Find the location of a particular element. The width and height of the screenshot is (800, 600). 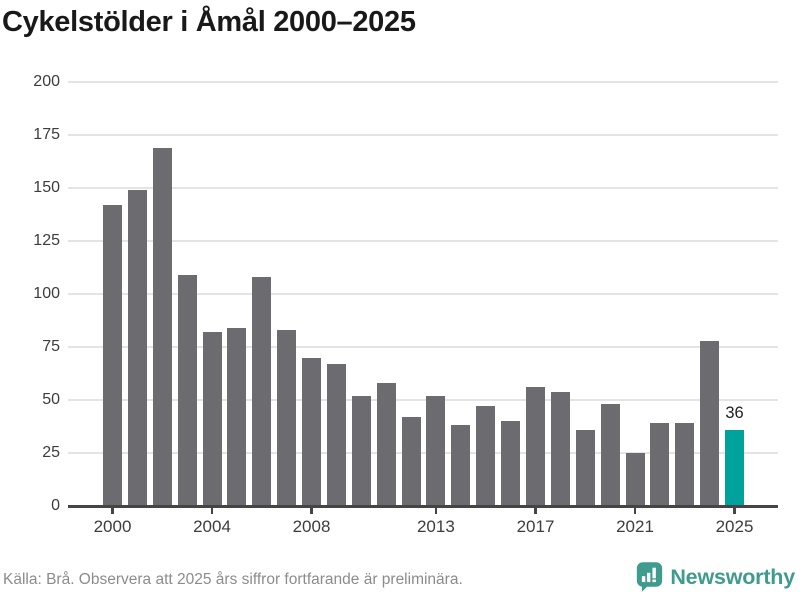

bar-2019 is located at coordinates (585, 467).